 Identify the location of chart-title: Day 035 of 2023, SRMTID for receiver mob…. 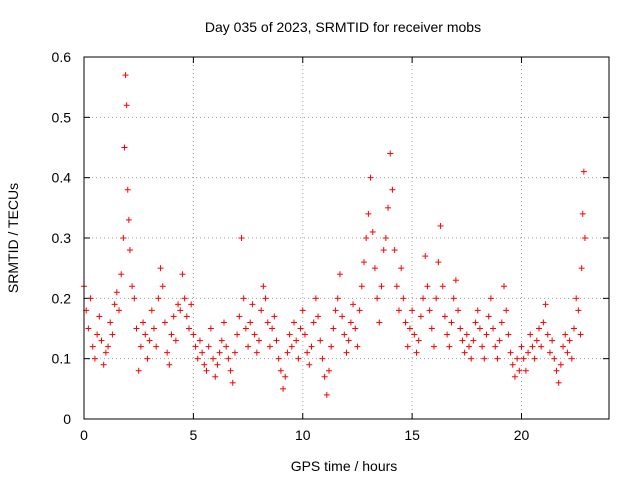
(343, 27).